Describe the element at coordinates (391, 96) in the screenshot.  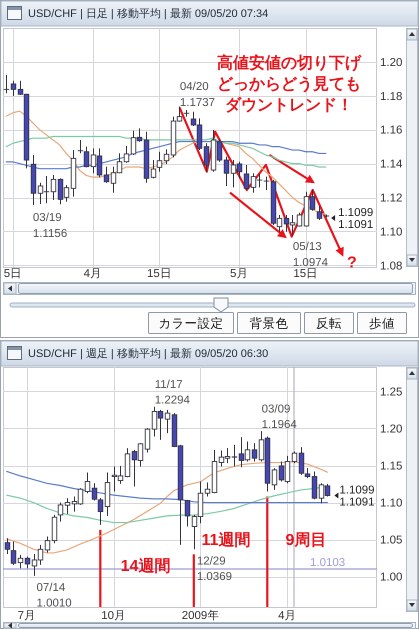
I see `ytick-label: 1.18` at that location.